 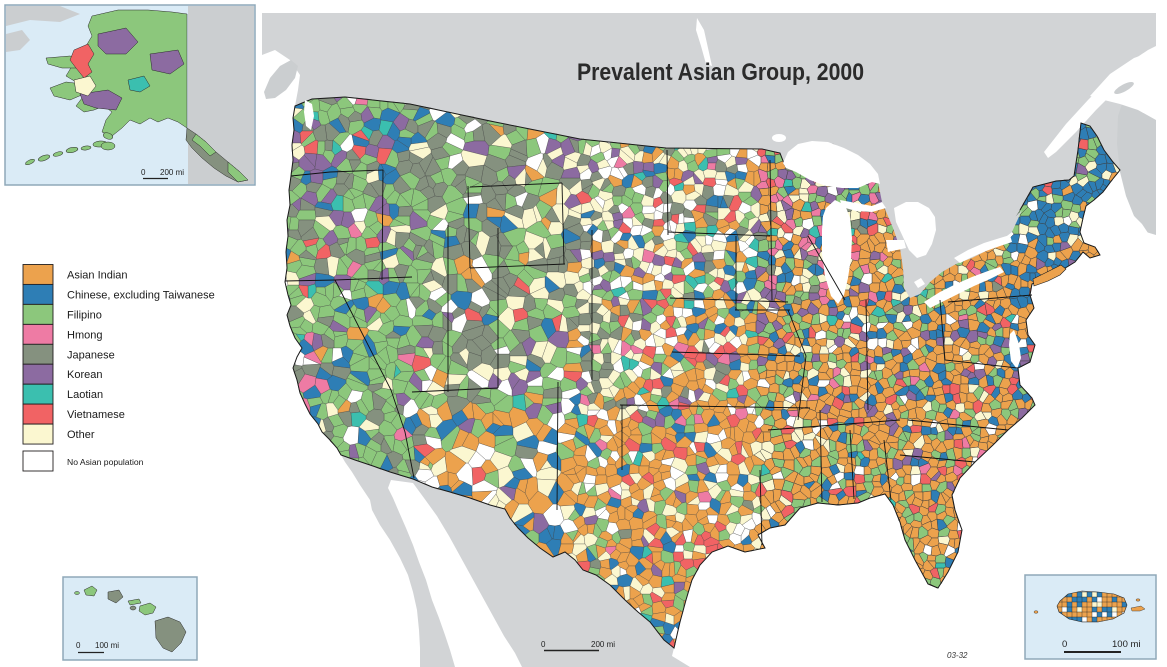 I want to click on svg-text: Hmong, so click(x=84, y=335).